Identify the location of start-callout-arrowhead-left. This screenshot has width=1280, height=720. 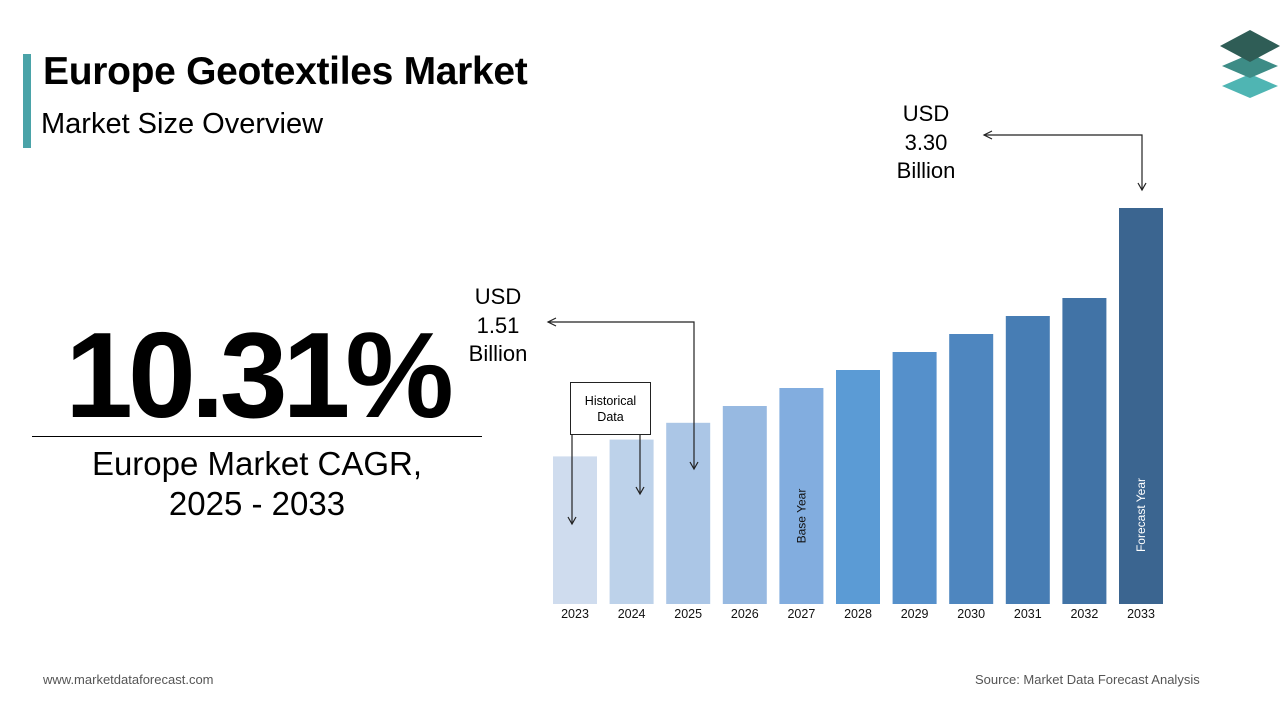
(551, 322).